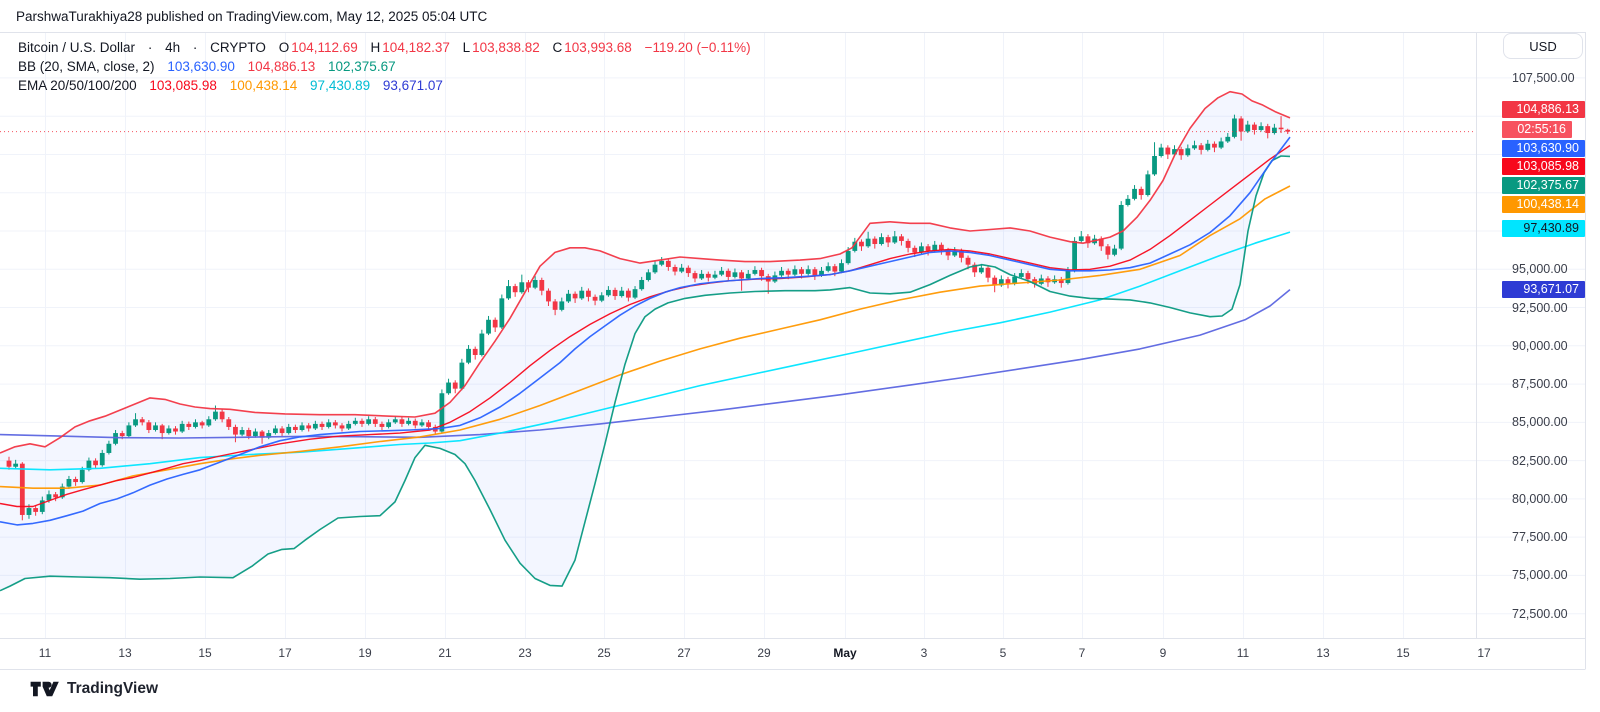 This screenshot has height=712, width=1600. Describe the element at coordinates (1540, 384) in the screenshot. I see `price-axis-label: 87,500.00` at that location.